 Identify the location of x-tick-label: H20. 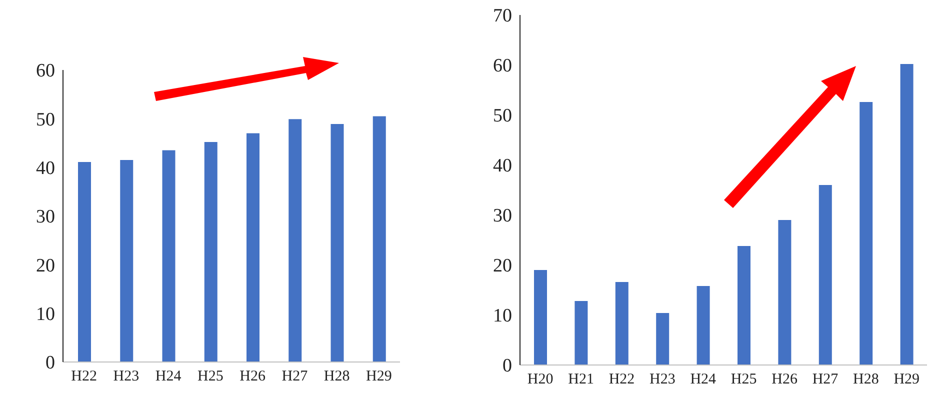
(540, 380).